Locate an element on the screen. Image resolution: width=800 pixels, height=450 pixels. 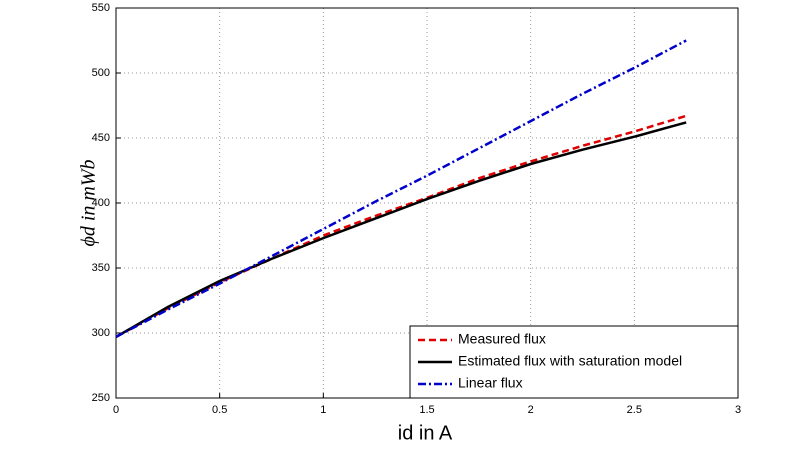
y-tick-label: 550 is located at coordinates (101, 8).